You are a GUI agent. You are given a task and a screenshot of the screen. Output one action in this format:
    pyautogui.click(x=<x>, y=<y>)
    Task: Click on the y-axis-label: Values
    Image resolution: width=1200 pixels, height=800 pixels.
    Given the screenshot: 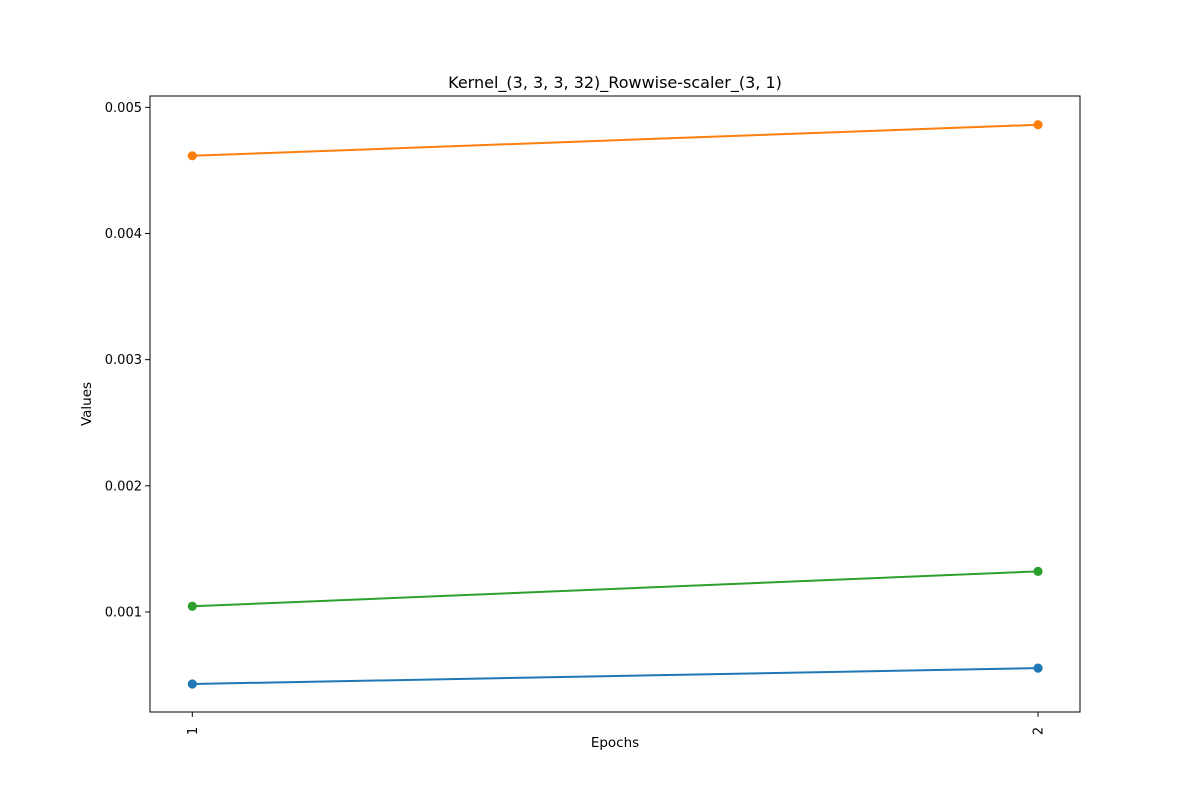 What is the action you would take?
    pyautogui.click(x=87, y=404)
    